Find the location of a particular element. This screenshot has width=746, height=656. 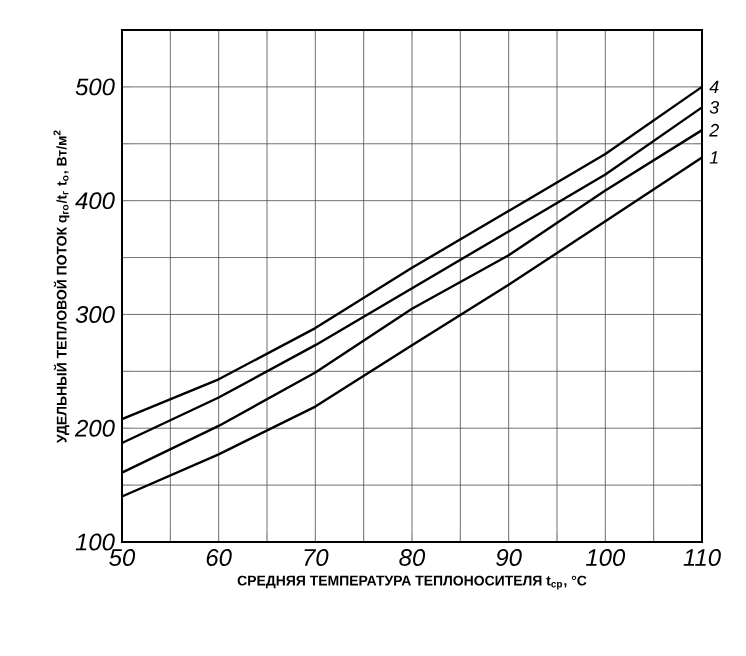

x-tick-label: 60 is located at coordinates (219, 557).